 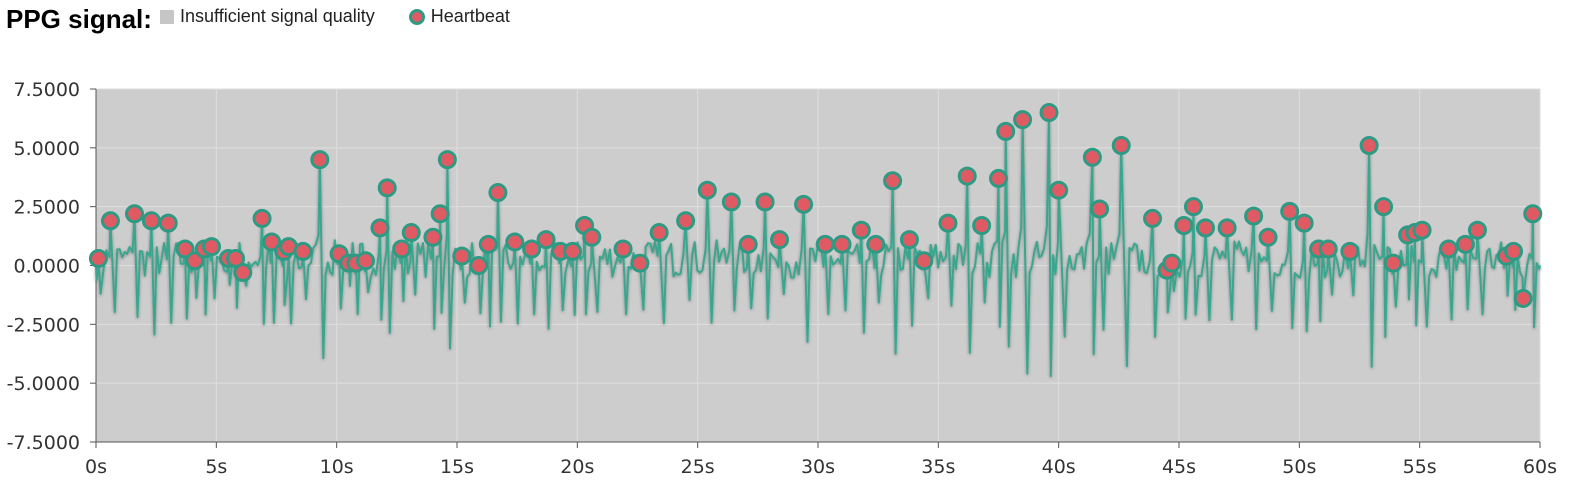 What do you see at coordinates (43, 443) in the screenshot?
I see `y-tick-label: -7.5000` at bounding box center [43, 443].